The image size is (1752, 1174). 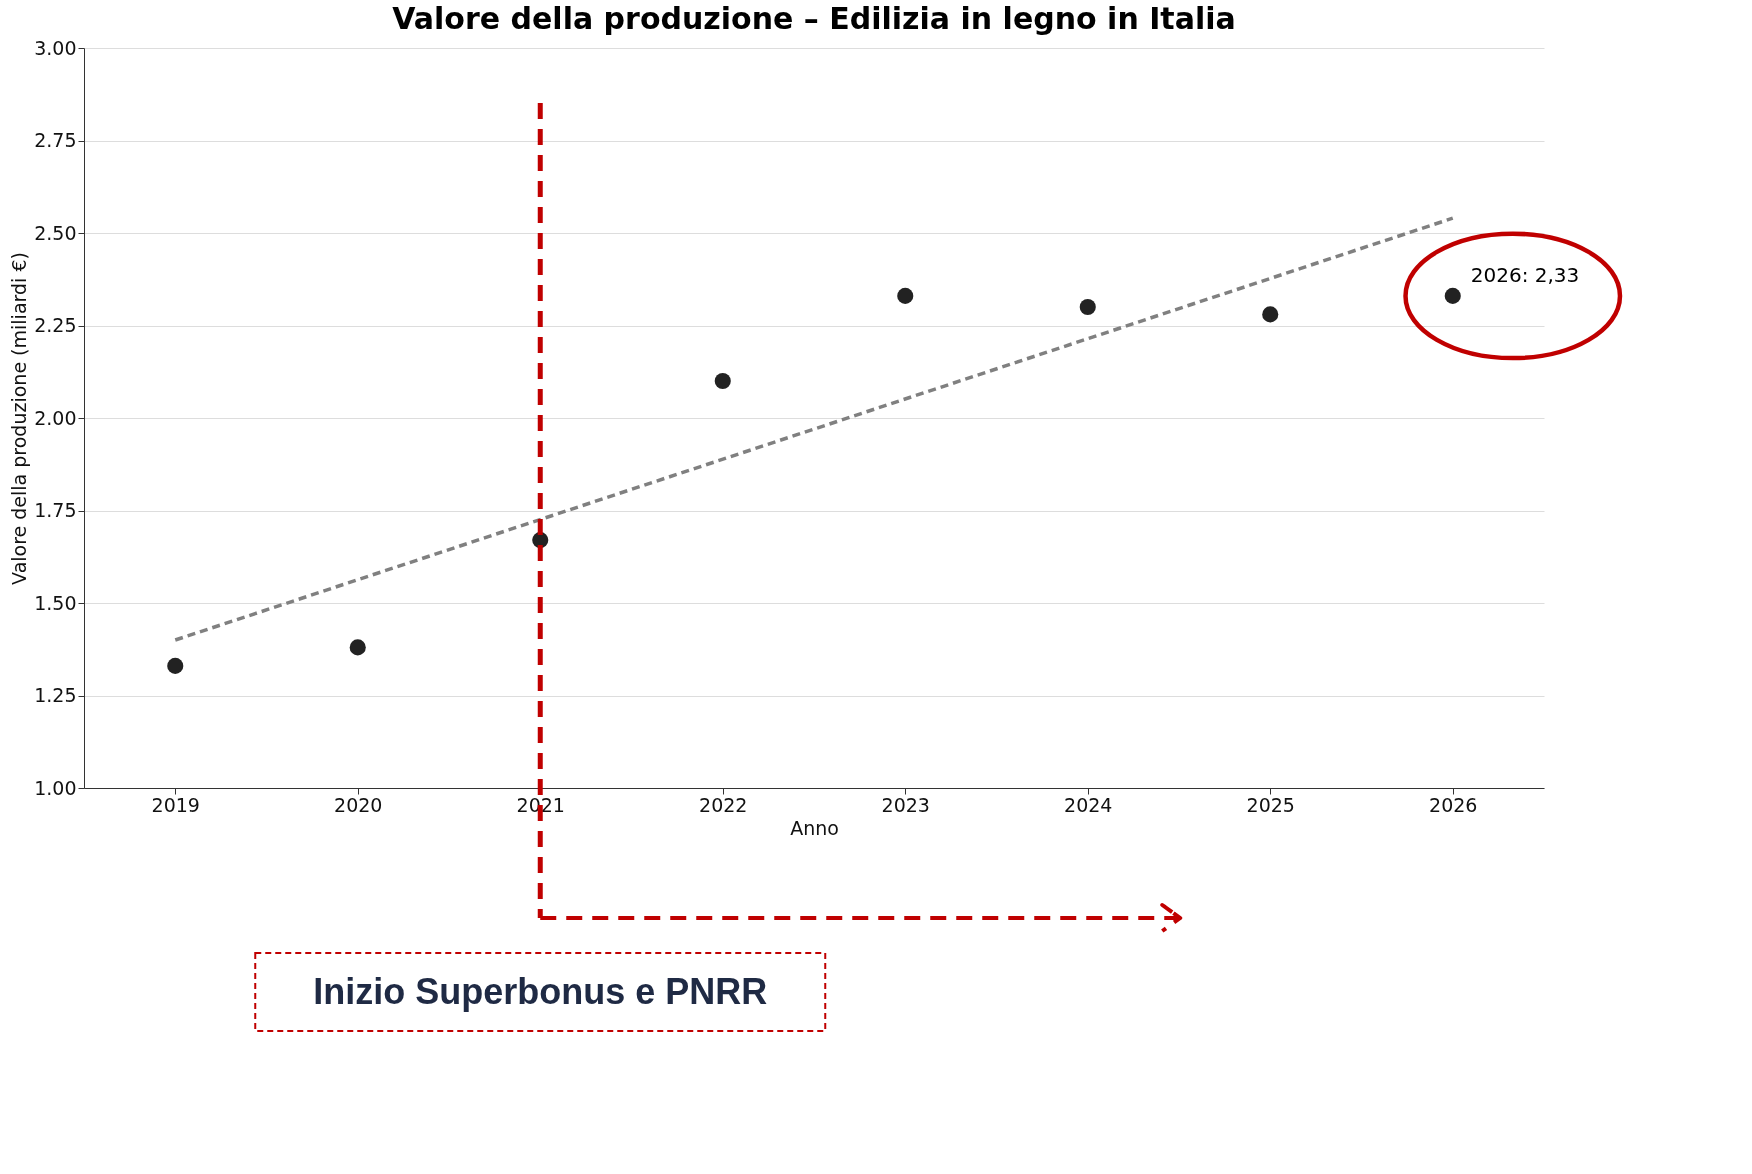 I want to click on x-tick-label: 2020, so click(x=358, y=804).